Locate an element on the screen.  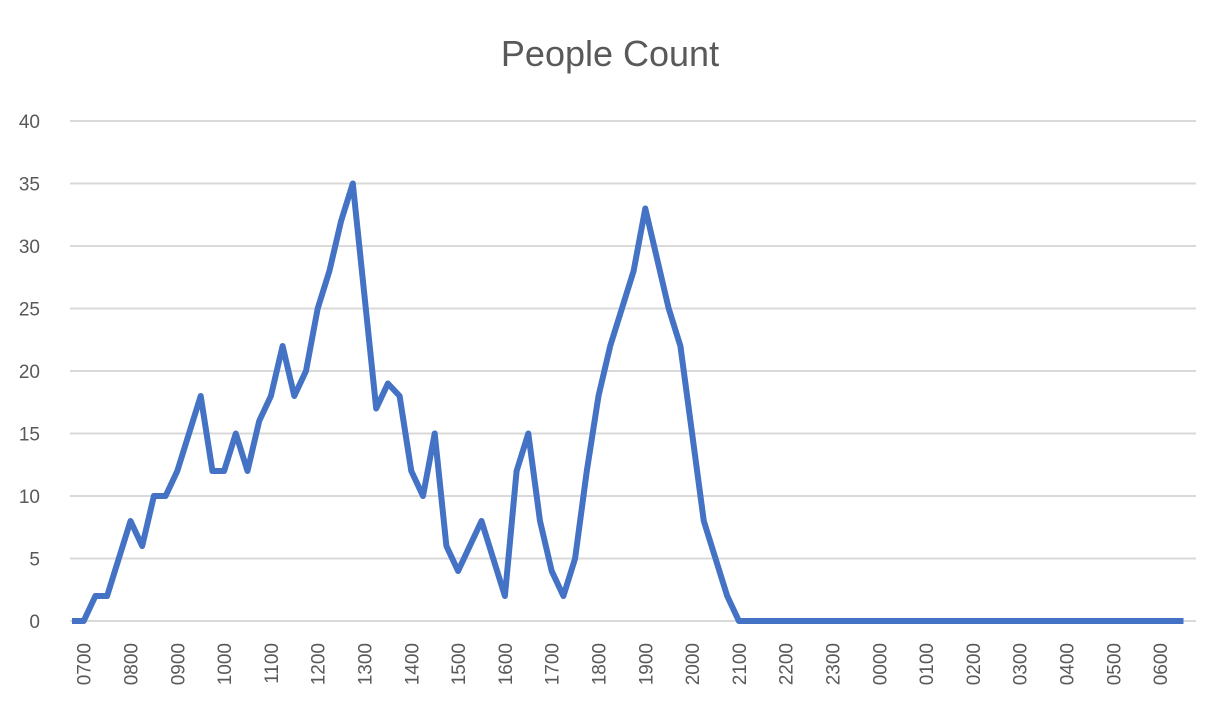
y-tick-label: 25 is located at coordinates (29, 310).